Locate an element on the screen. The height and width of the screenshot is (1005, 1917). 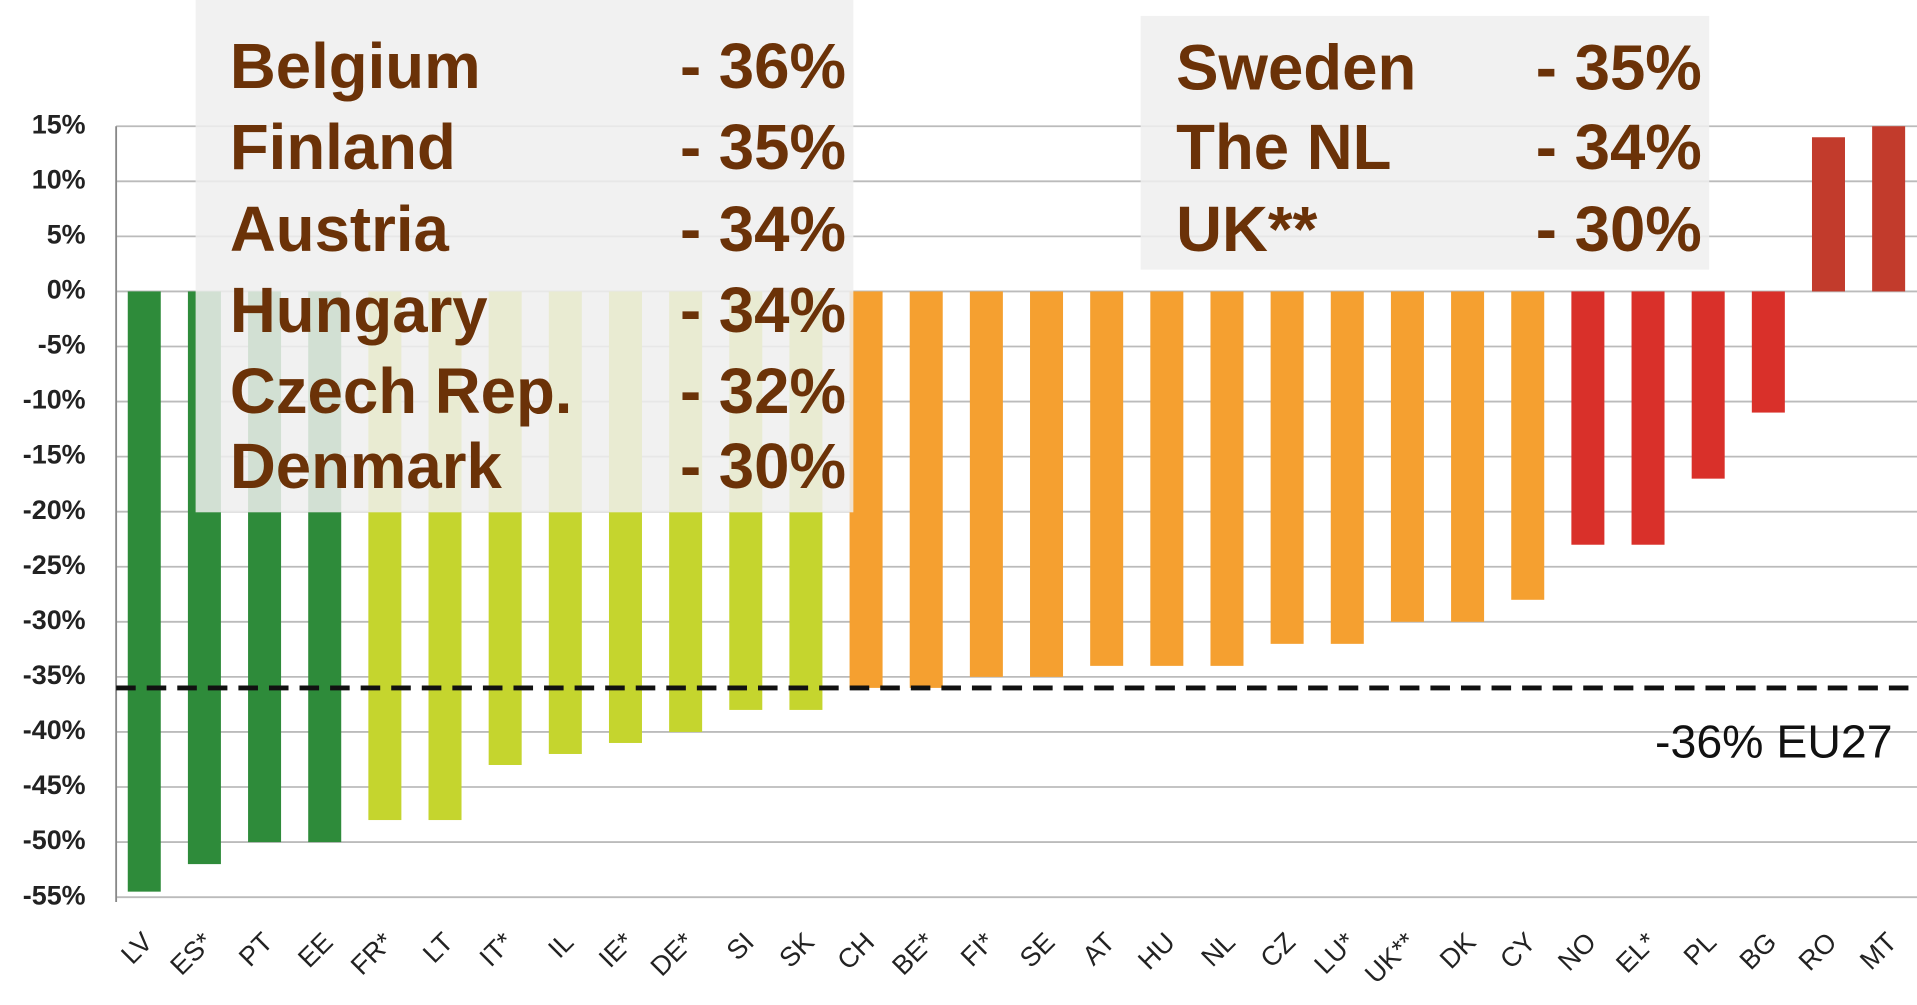
y-tick-label: -55% is located at coordinates (54, 895).